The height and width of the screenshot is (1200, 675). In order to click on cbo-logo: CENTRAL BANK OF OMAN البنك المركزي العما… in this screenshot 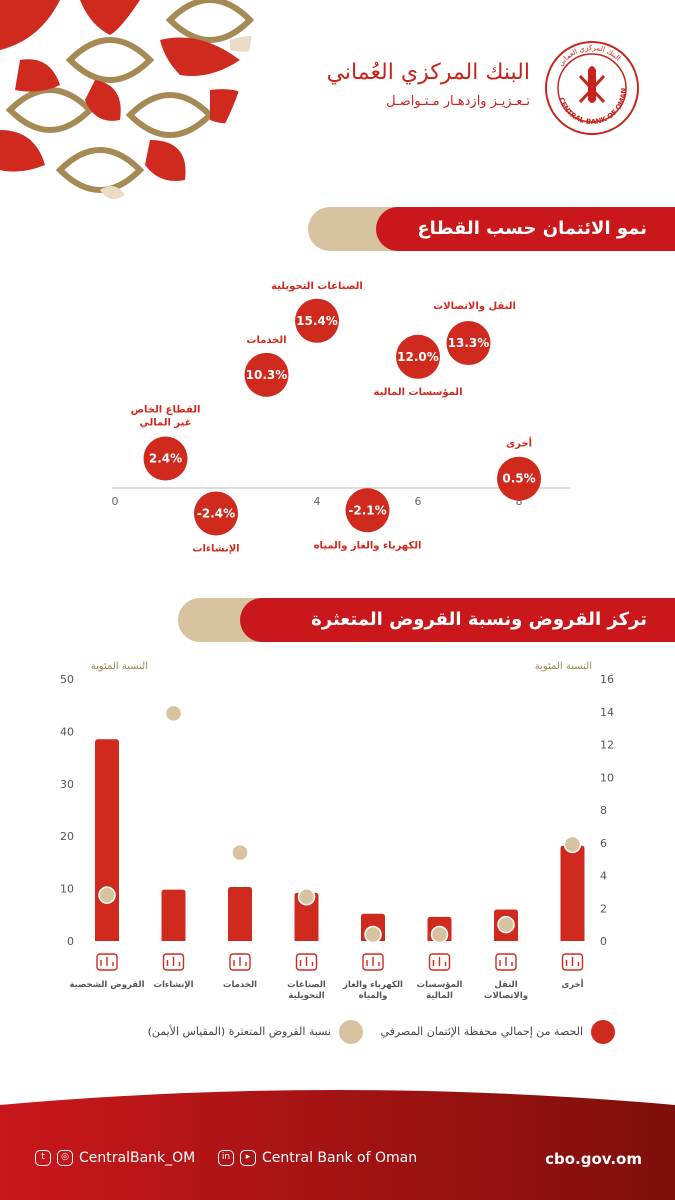, I will do `click(592, 88)`.